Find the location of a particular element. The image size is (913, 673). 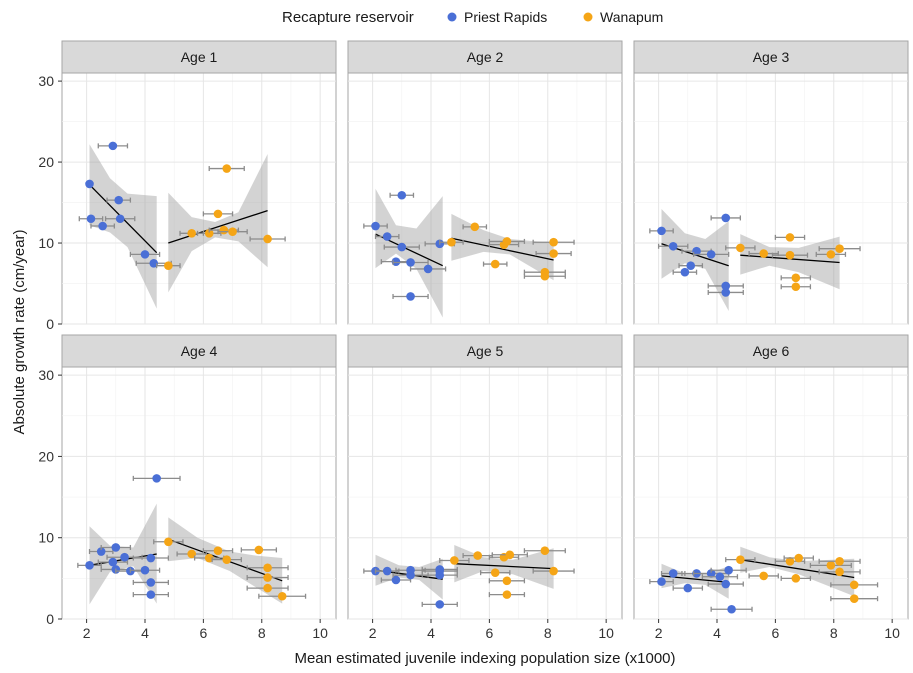

panel-1: Age 1 0 10 20 30 is located at coordinates (187, 186).